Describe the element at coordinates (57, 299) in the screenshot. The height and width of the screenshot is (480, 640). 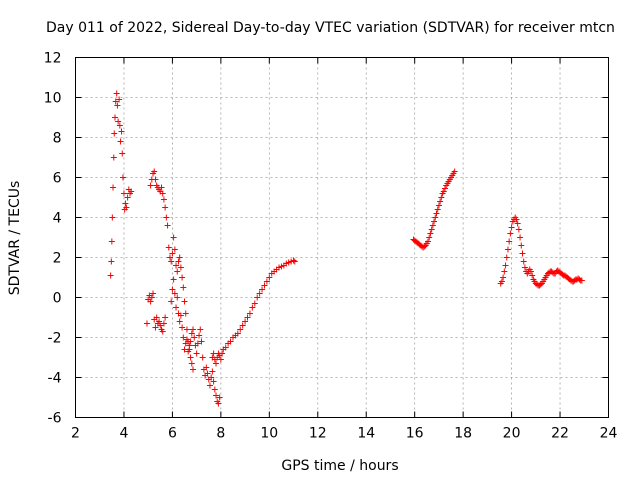
I see `y-tick-label: 0` at that location.